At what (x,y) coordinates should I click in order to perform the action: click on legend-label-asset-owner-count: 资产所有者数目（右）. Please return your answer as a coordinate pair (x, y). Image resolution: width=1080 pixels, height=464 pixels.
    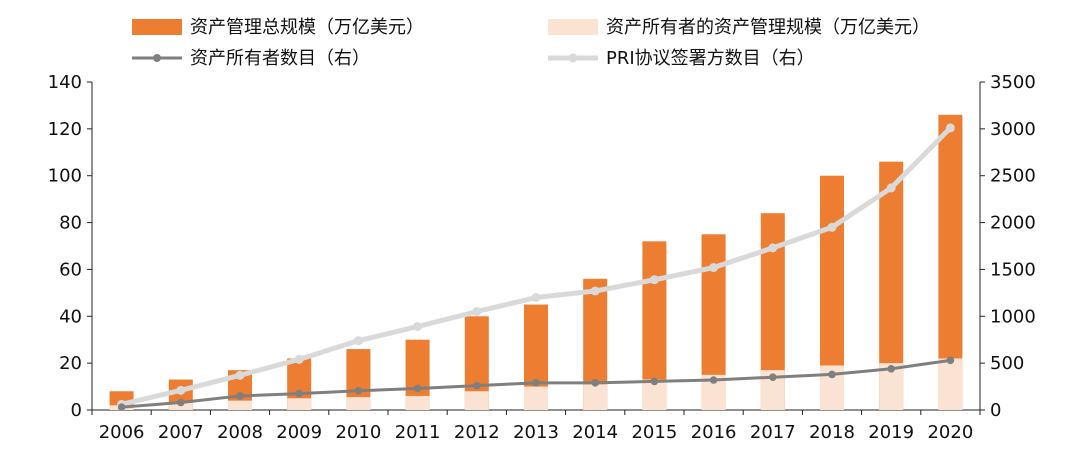
    Looking at the image, I should click on (280, 58).